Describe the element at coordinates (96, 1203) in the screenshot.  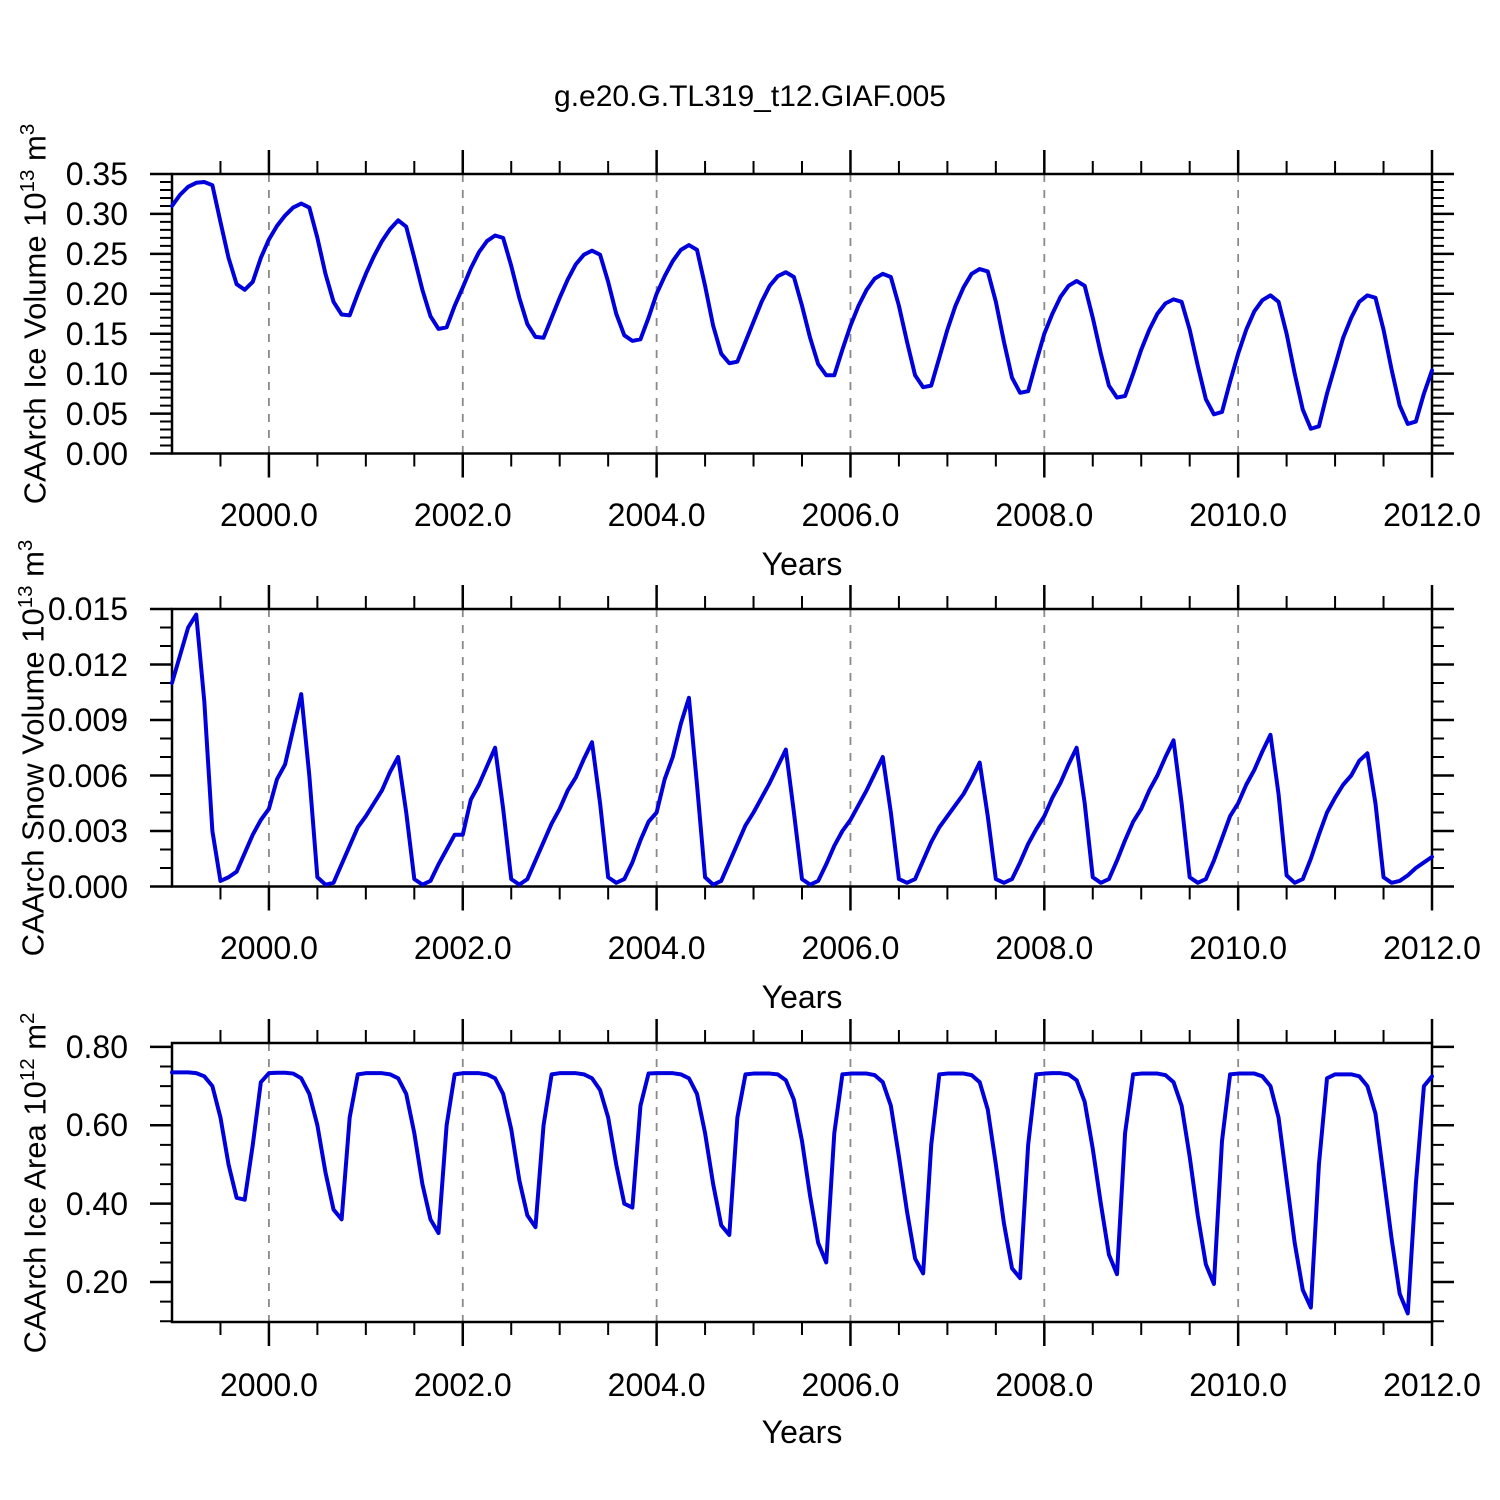
I see `y-tick-label: 0.40` at that location.